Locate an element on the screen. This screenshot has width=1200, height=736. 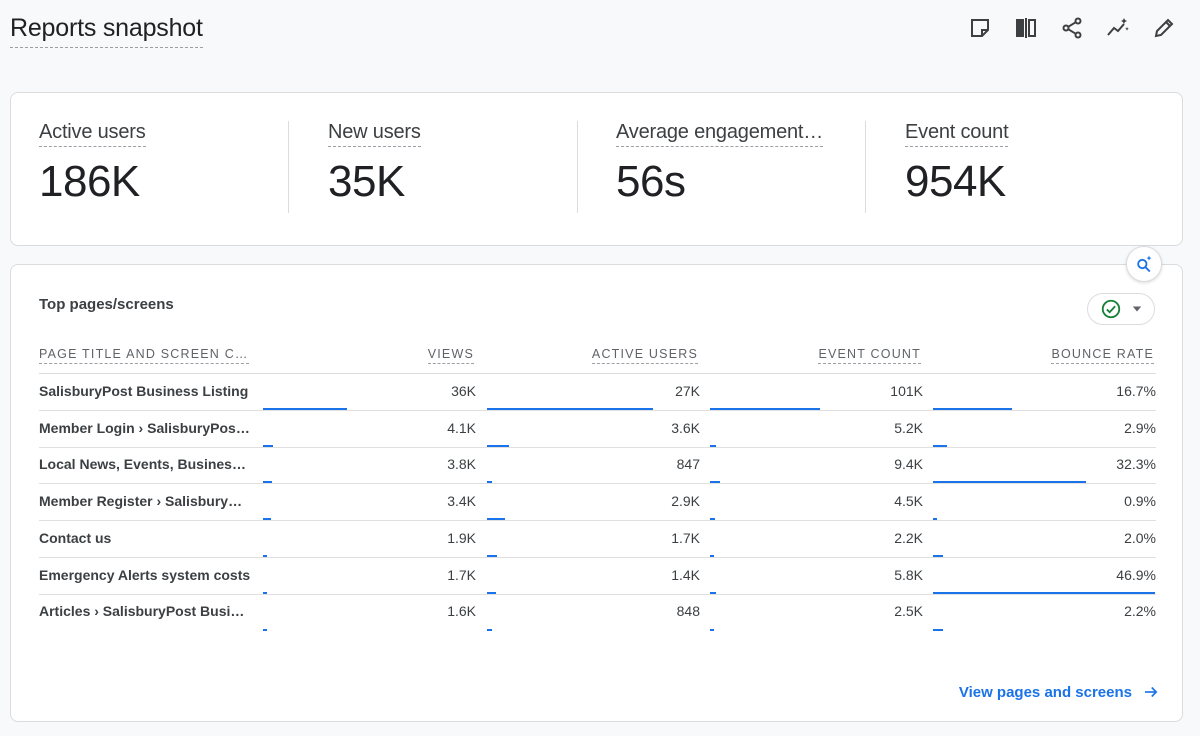
metric-event-count: Event count 954K is located at coordinates (957, 167).